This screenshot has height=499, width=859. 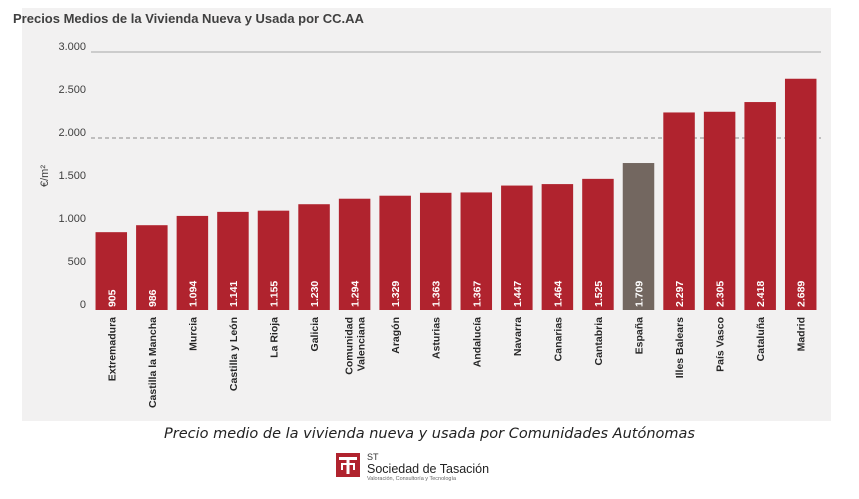 I want to click on x-tick-label: Andalucía, so click(x=477, y=342).